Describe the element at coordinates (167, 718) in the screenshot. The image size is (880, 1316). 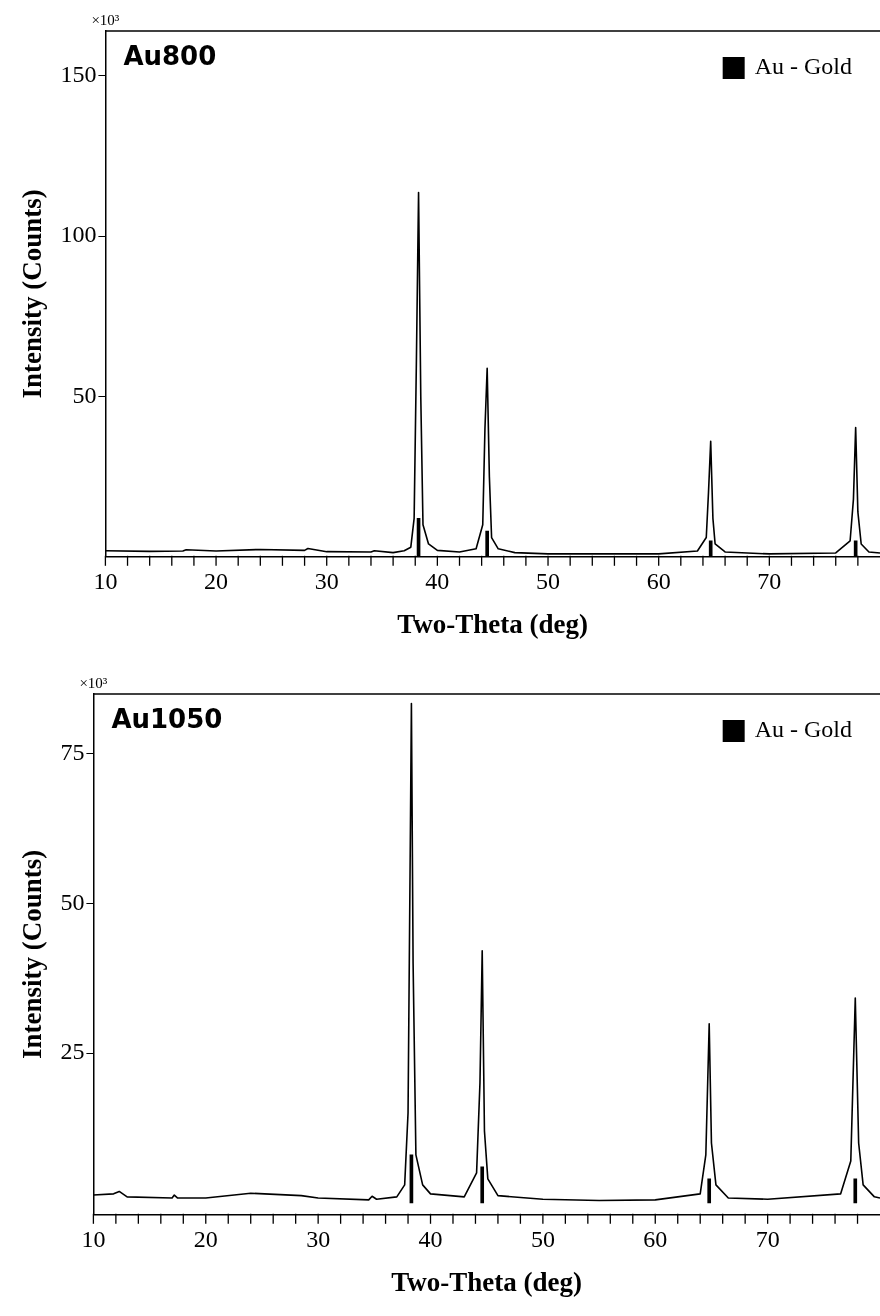
I see `chart-title: Au1050` at that location.